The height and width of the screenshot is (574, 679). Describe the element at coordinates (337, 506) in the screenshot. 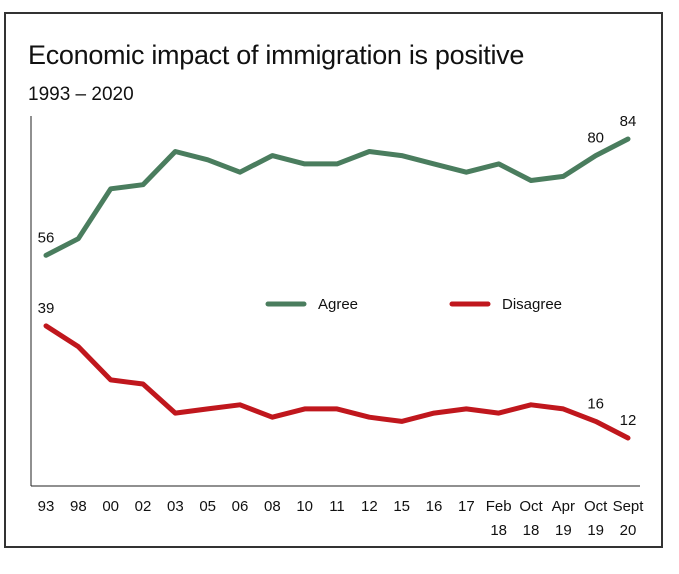

I see `x-tick-label: 11` at that location.